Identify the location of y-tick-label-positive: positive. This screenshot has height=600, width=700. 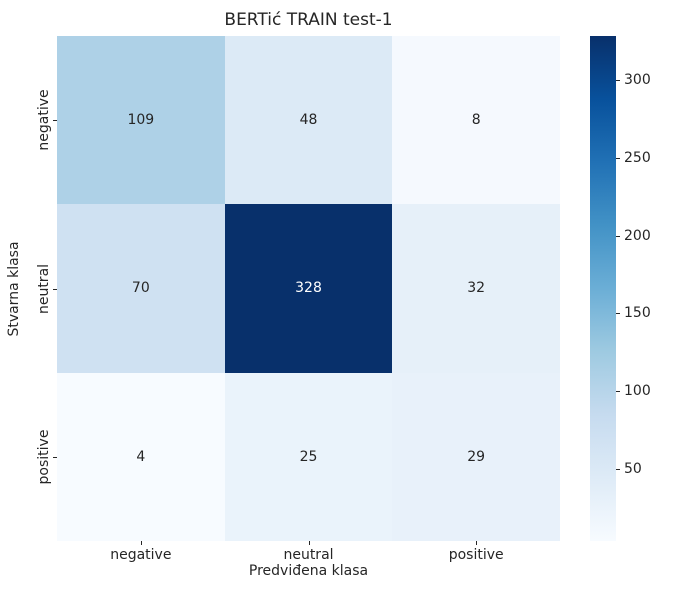
(44, 457).